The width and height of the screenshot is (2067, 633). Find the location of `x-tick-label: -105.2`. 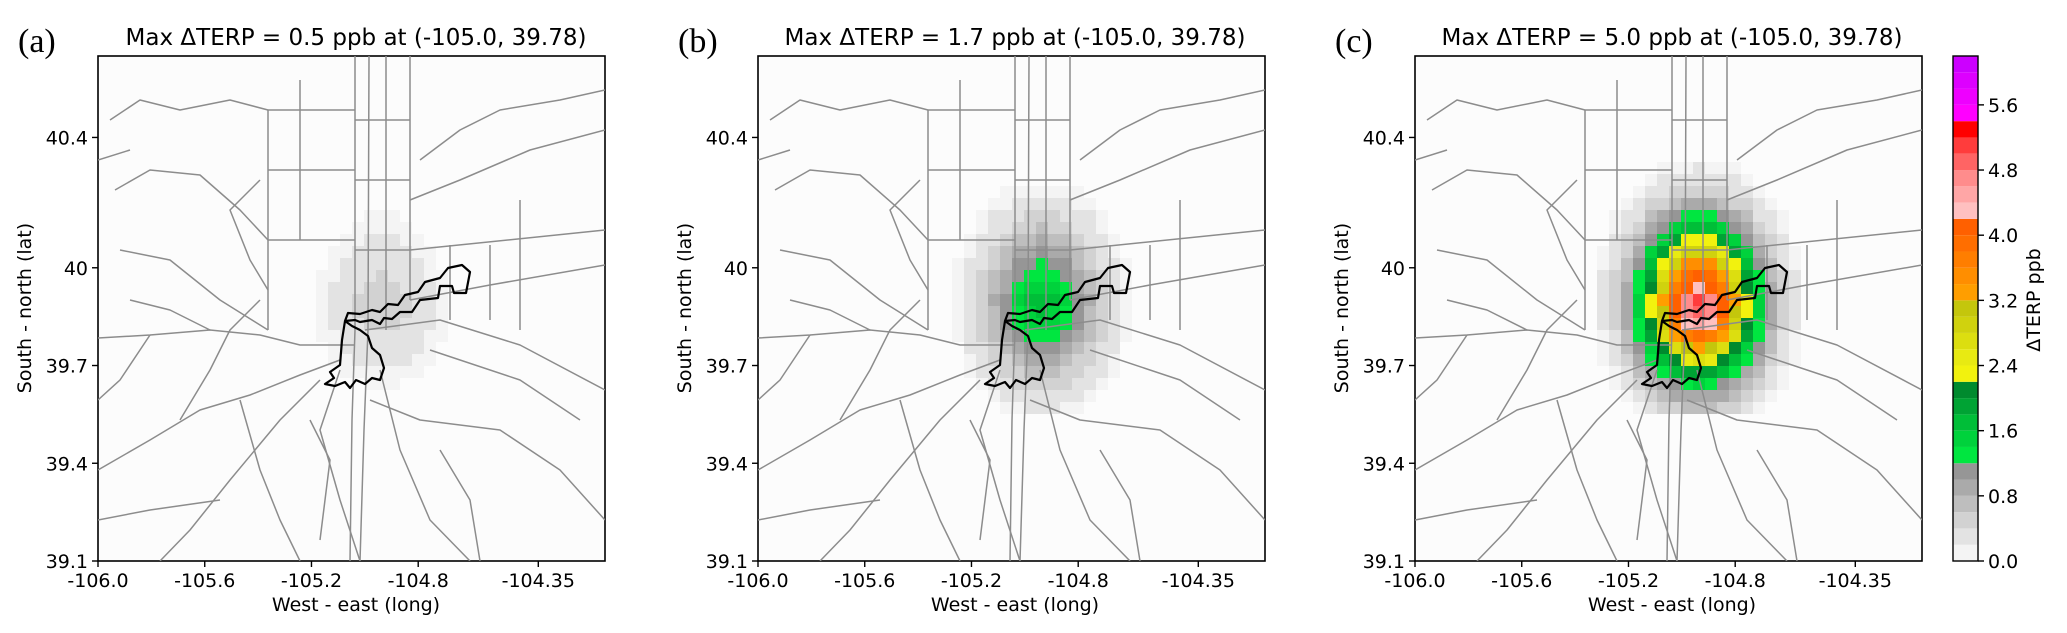

x-tick-label: -105.2 is located at coordinates (1628, 581).